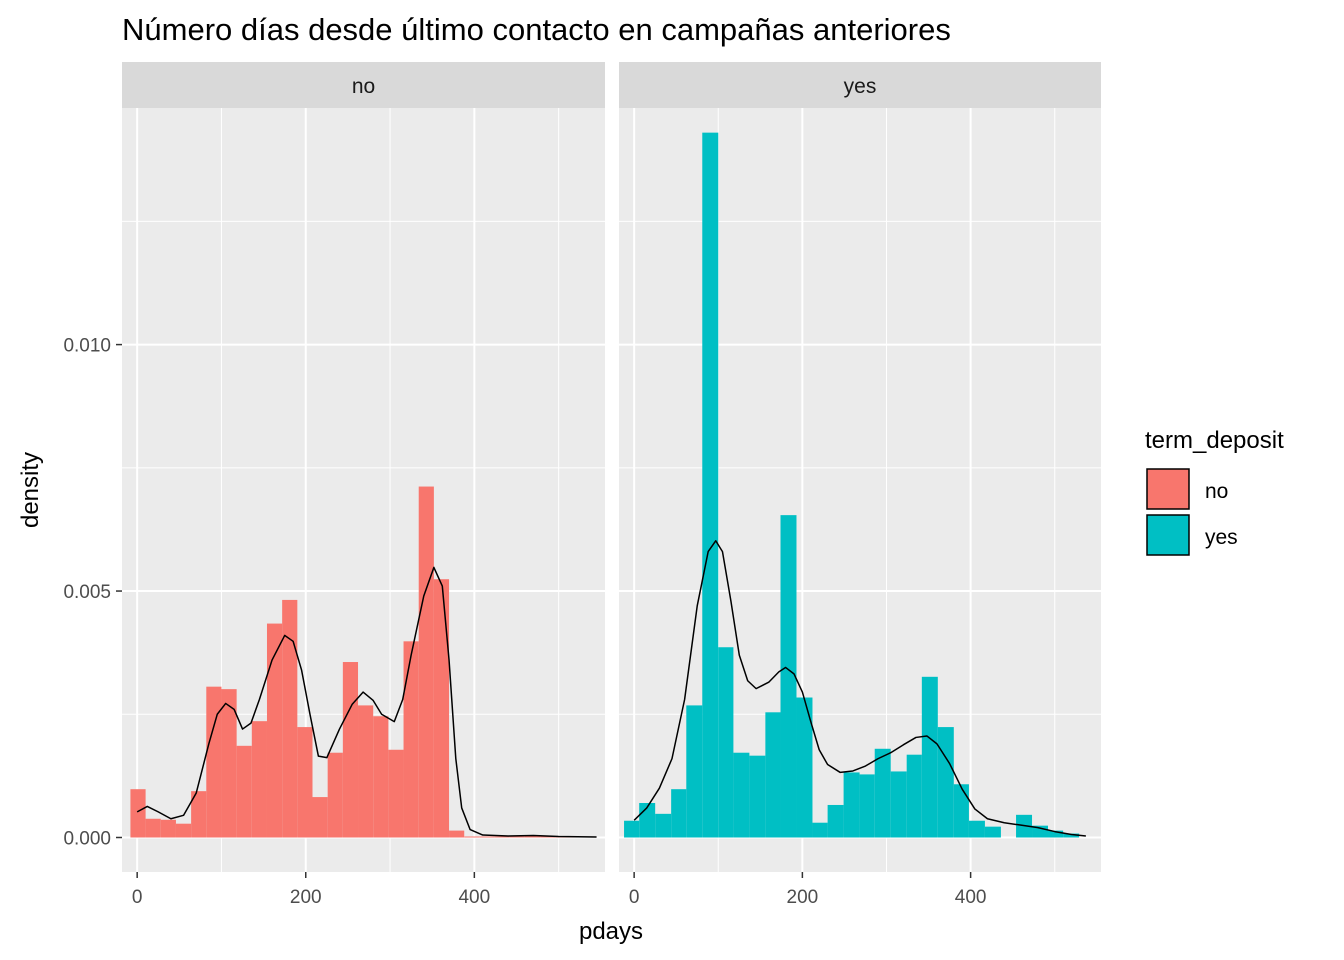 The image size is (1344, 960). Describe the element at coordinates (87, 838) in the screenshot. I see `y-tick-label: 0.000` at that location.